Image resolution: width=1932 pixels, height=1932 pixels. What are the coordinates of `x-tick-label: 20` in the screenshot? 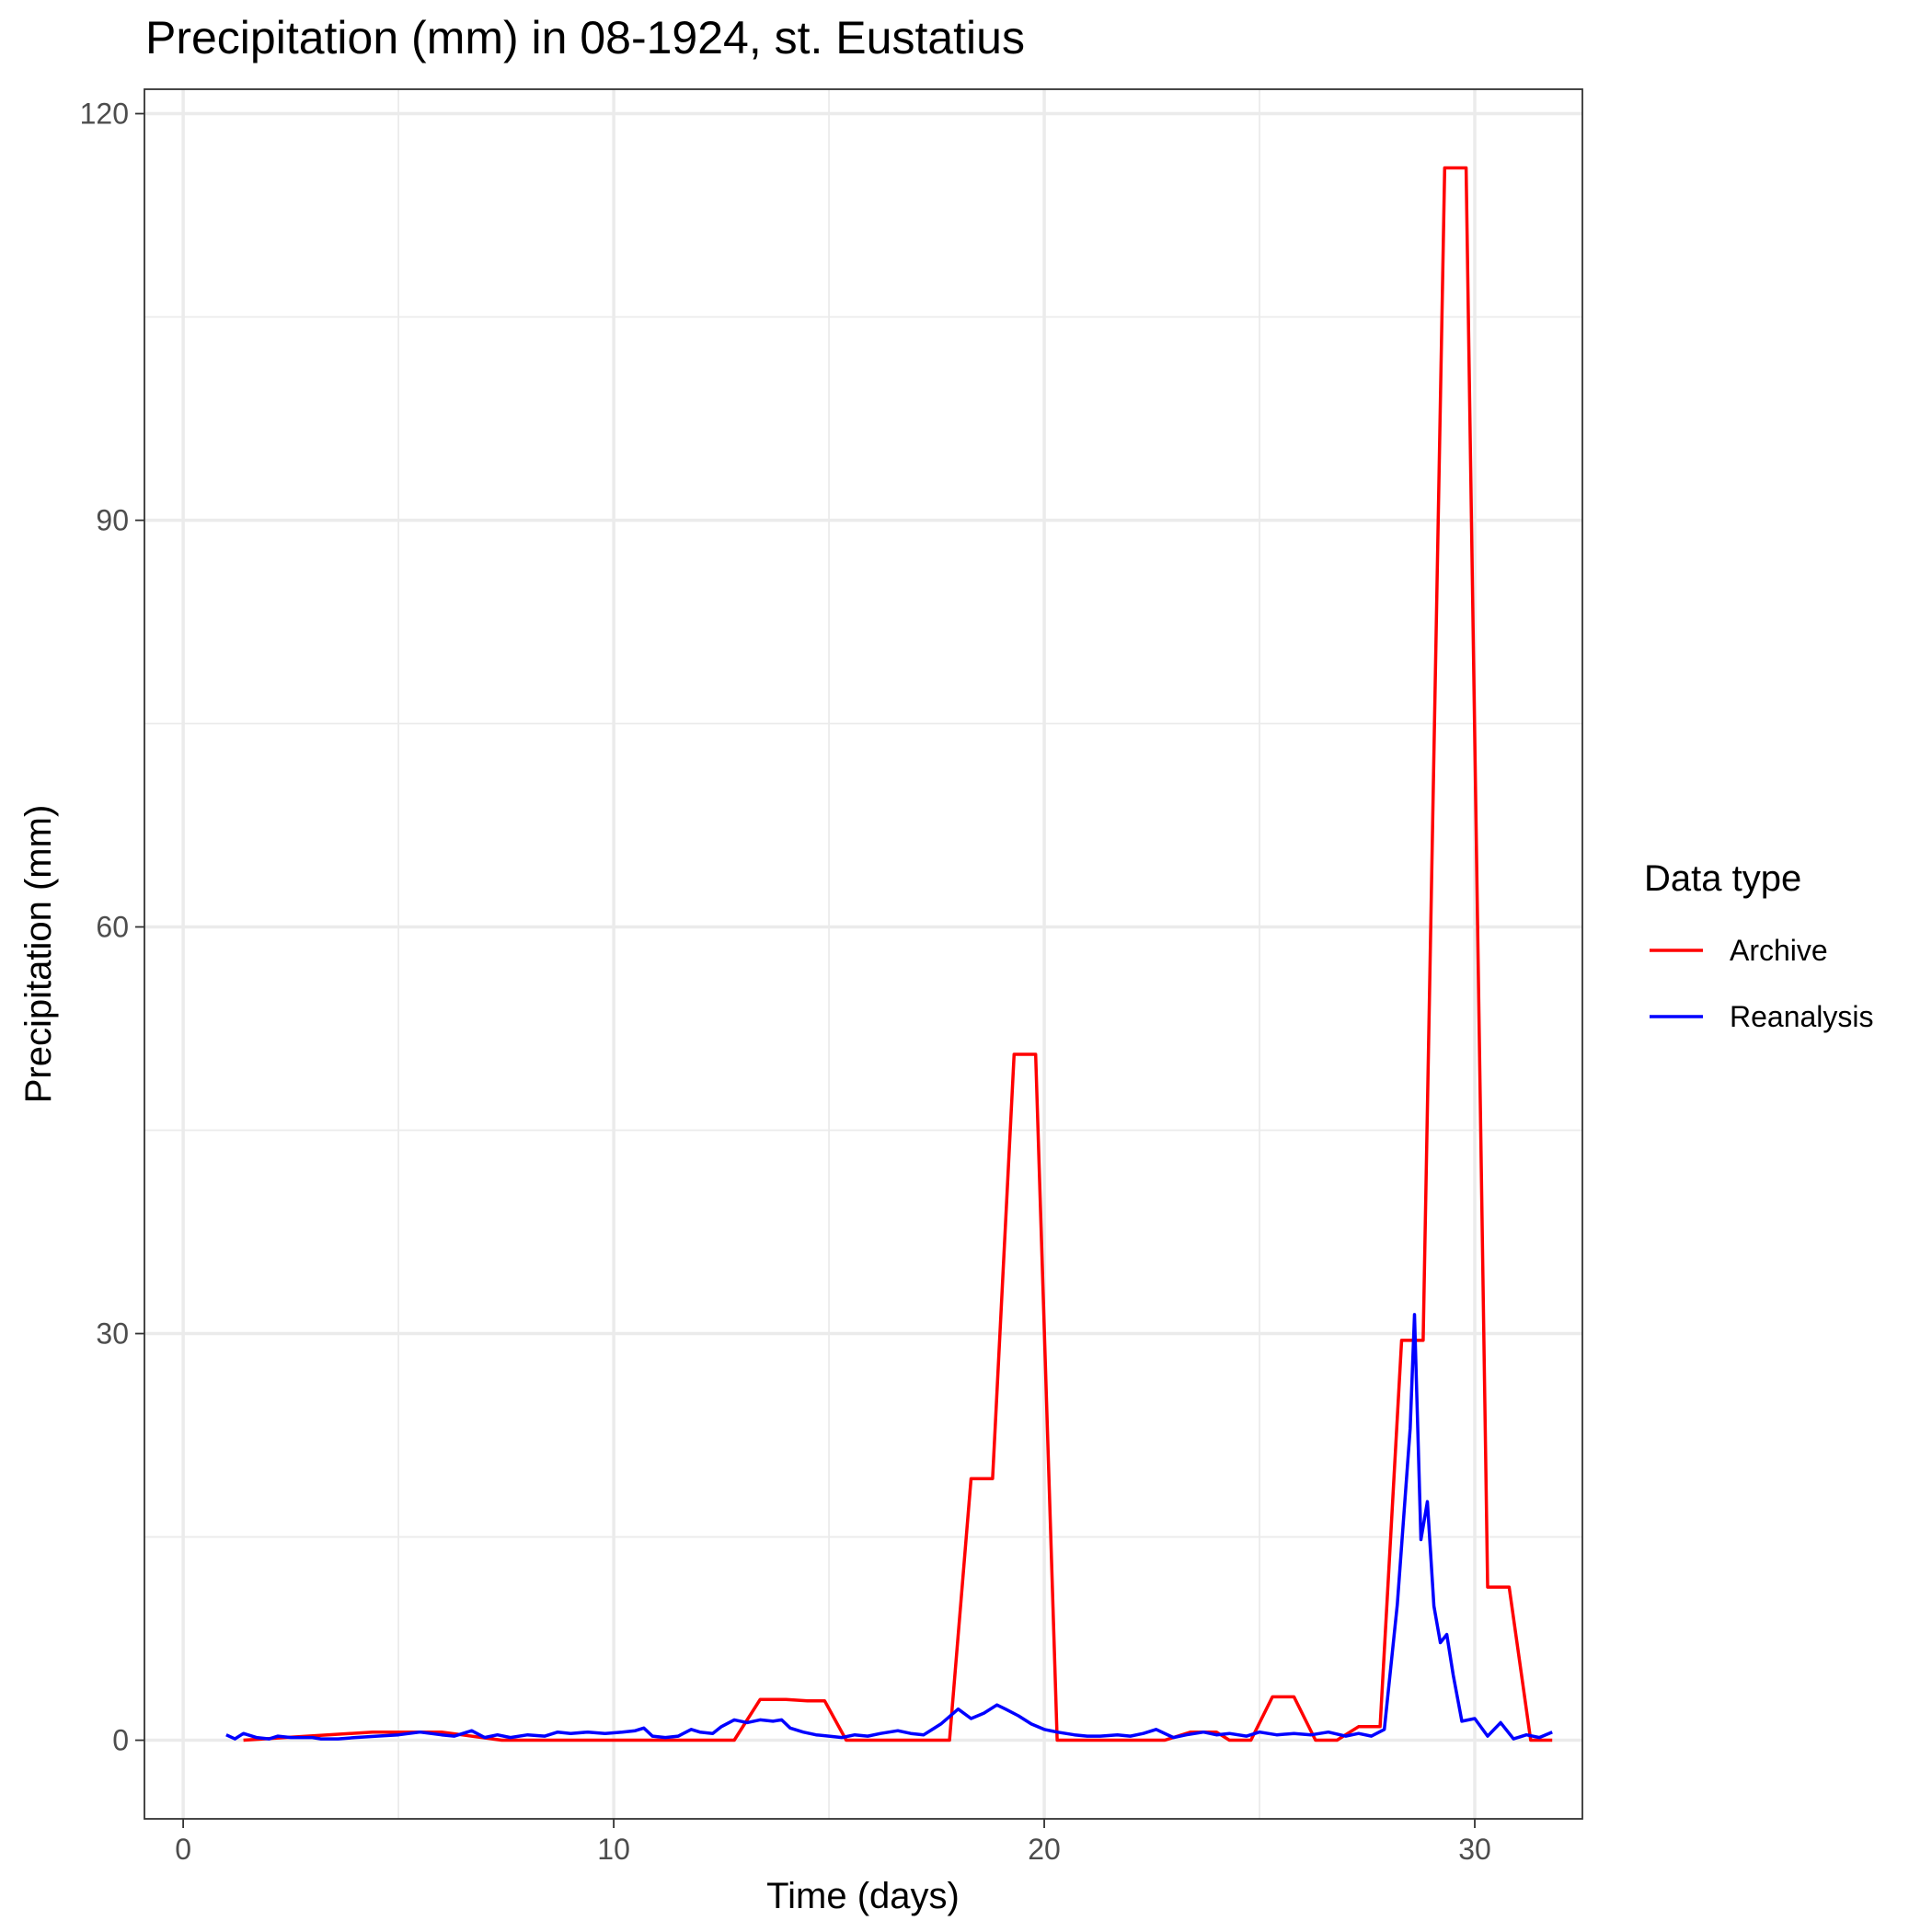 It's located at (1044, 1849).